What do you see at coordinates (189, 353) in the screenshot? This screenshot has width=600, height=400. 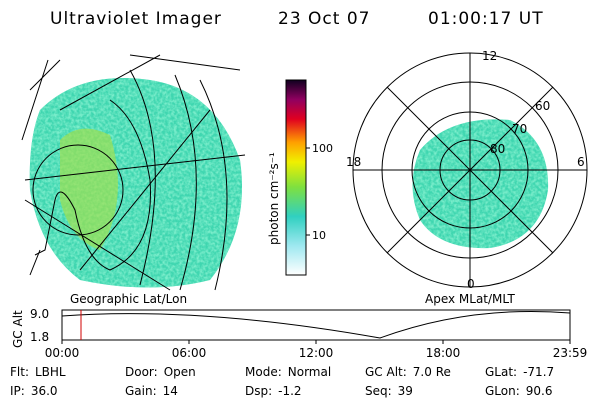 I see `altitude-xtick-label: 06:00` at bounding box center [189, 353].